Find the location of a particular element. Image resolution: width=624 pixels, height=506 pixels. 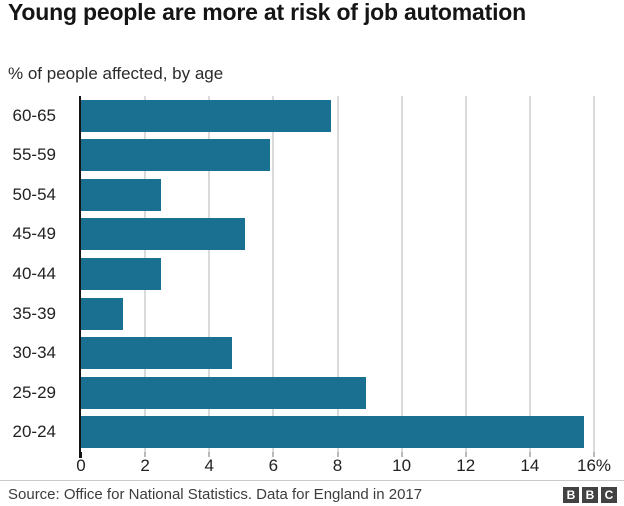

y-label-40-44: 40-44 is located at coordinates (34, 274).